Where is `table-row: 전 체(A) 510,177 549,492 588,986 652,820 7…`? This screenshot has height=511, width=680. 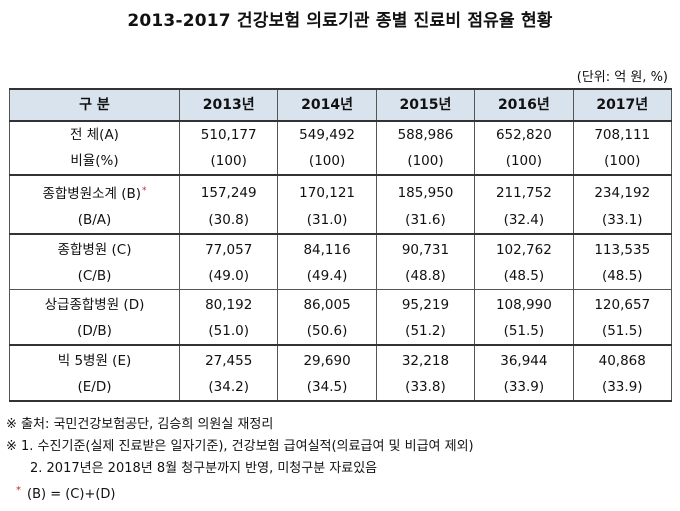
table-row: 전 체(A) 510,177 549,492 588,986 652,820 7… is located at coordinates (340, 134).